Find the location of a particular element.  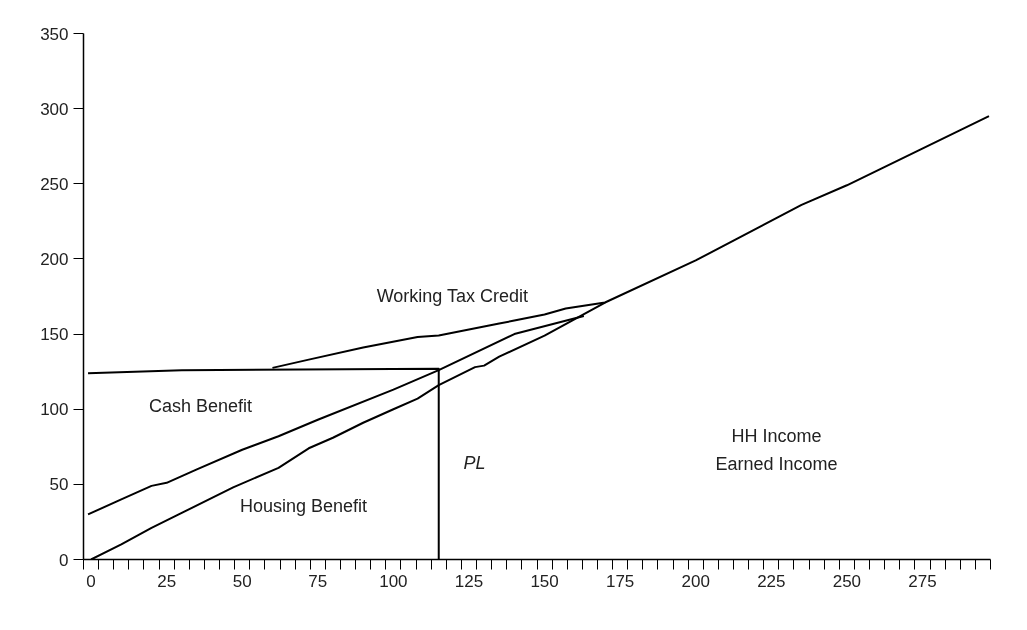

annotation: Housing Benefit is located at coordinates (303, 505).